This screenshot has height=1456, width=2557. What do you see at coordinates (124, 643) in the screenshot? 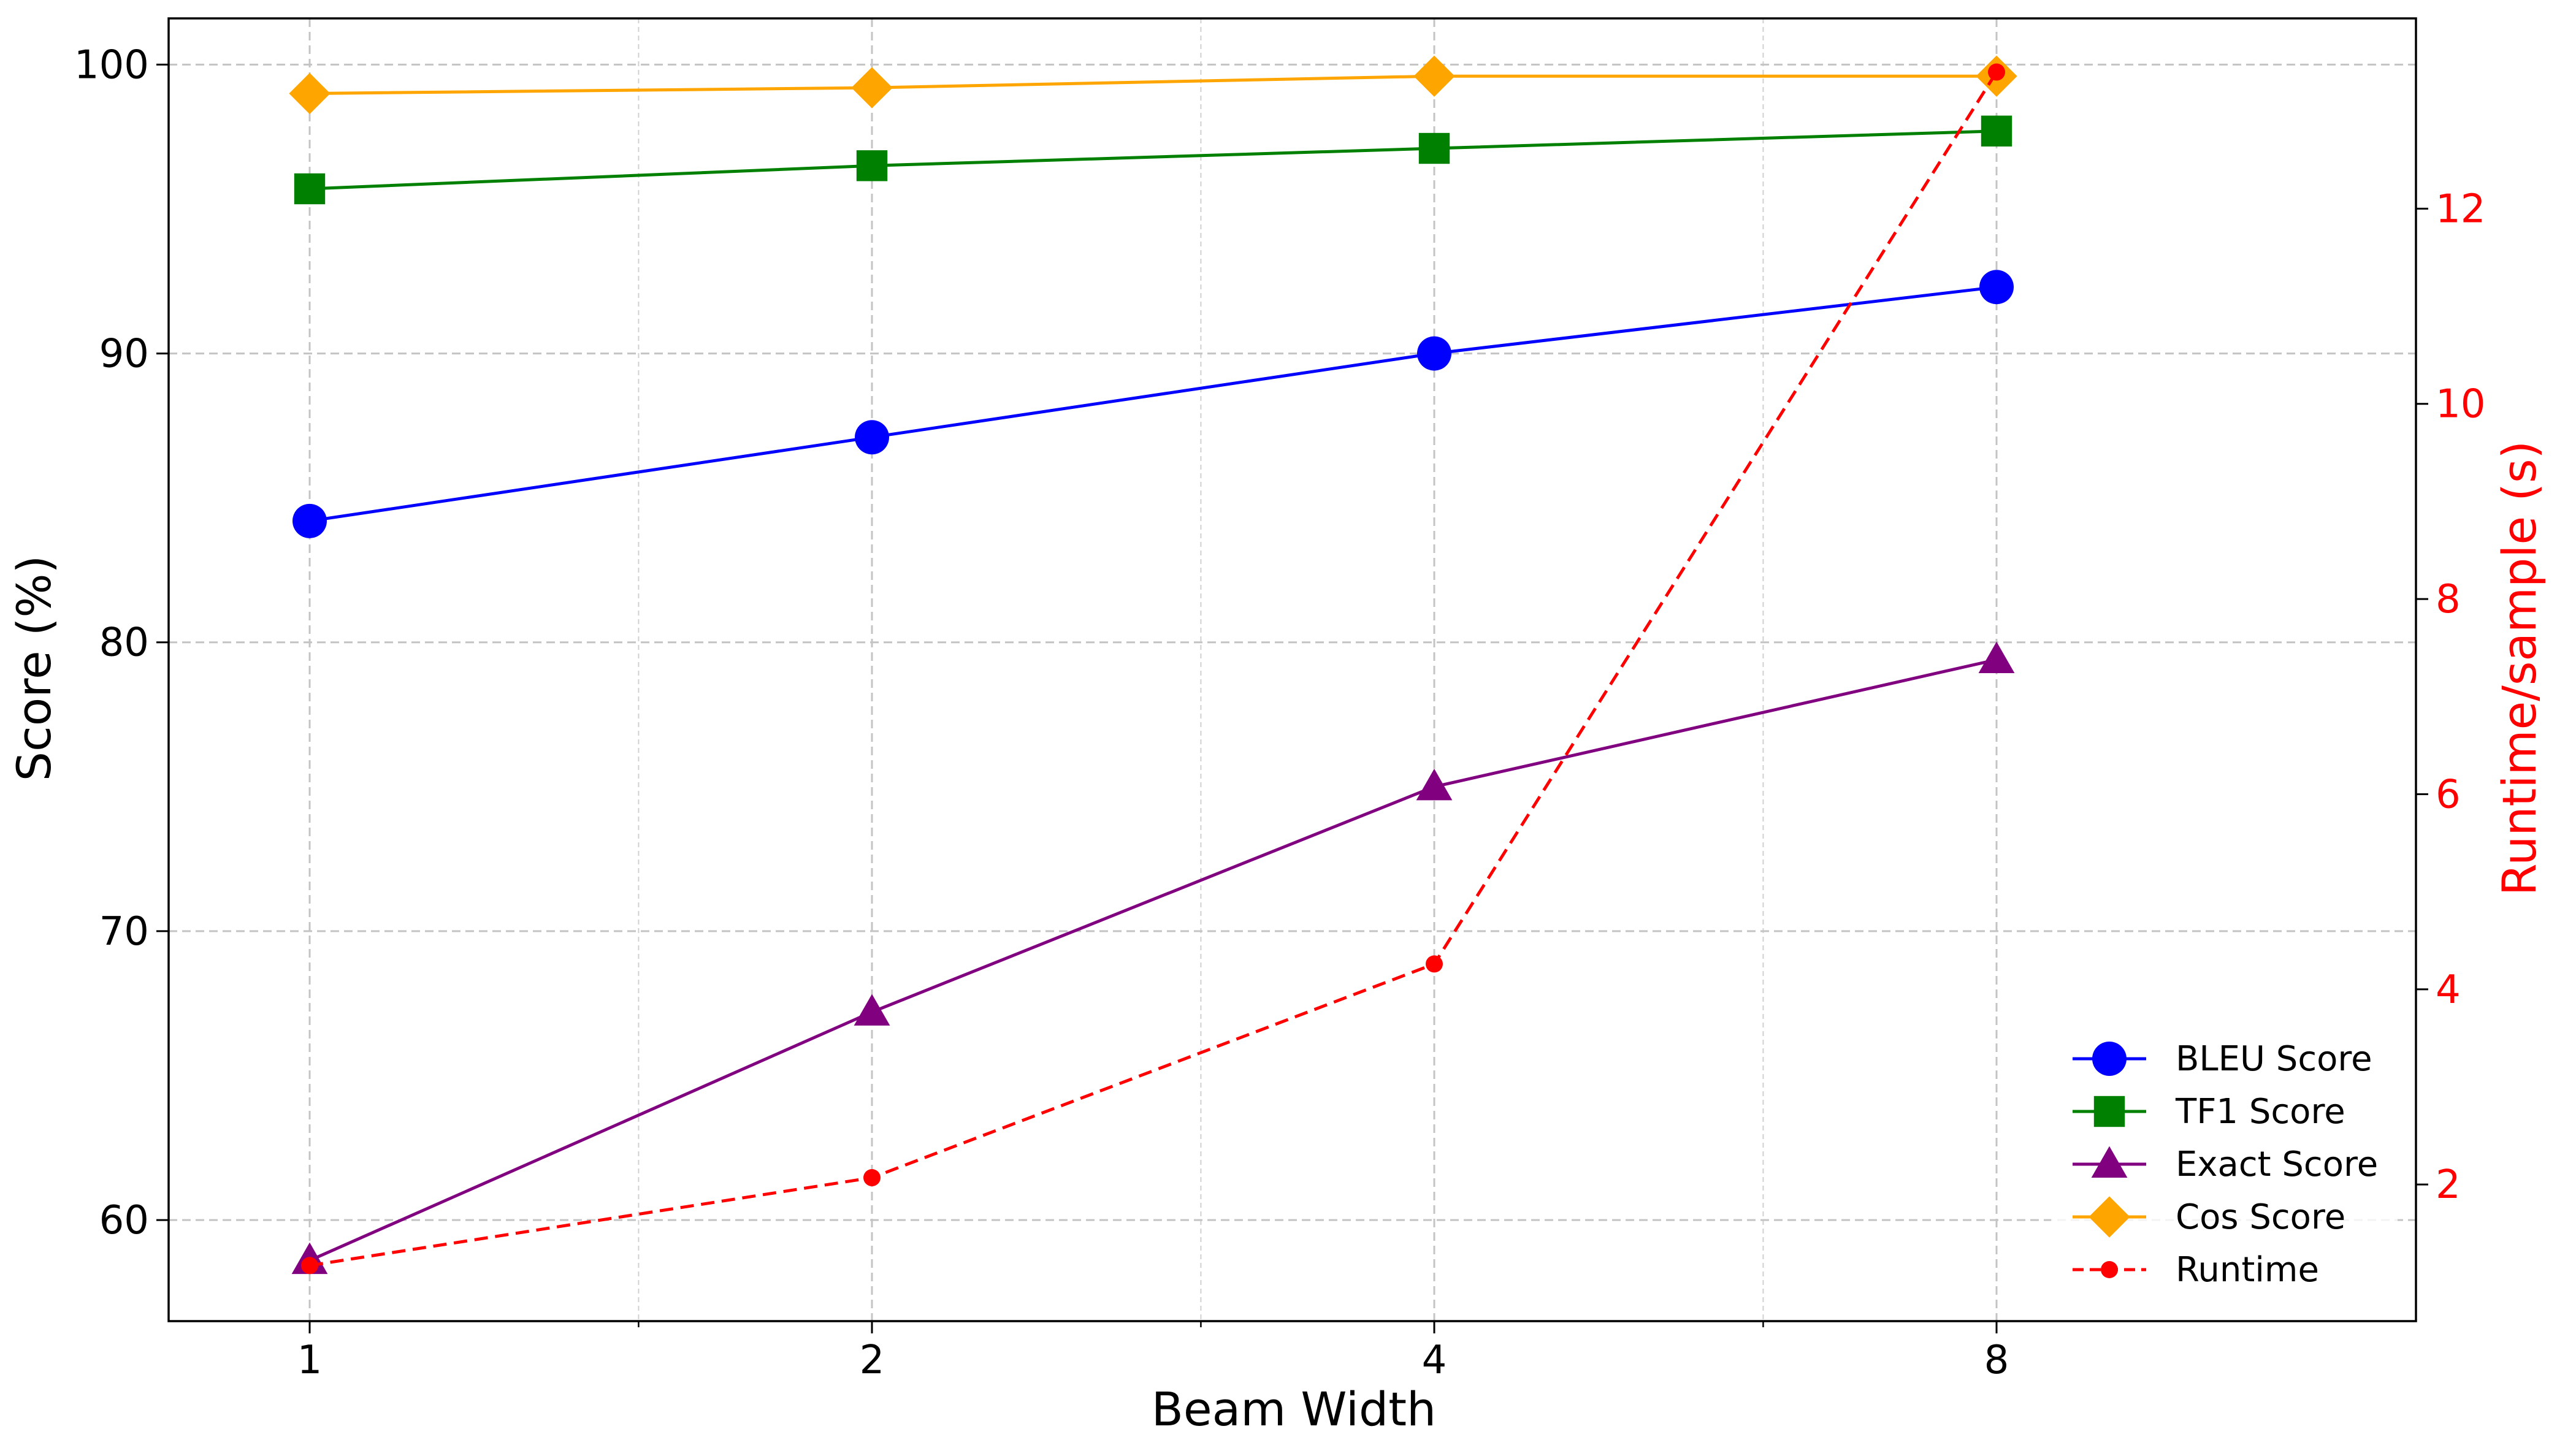
I see `y-tick-label: 80` at bounding box center [124, 643].